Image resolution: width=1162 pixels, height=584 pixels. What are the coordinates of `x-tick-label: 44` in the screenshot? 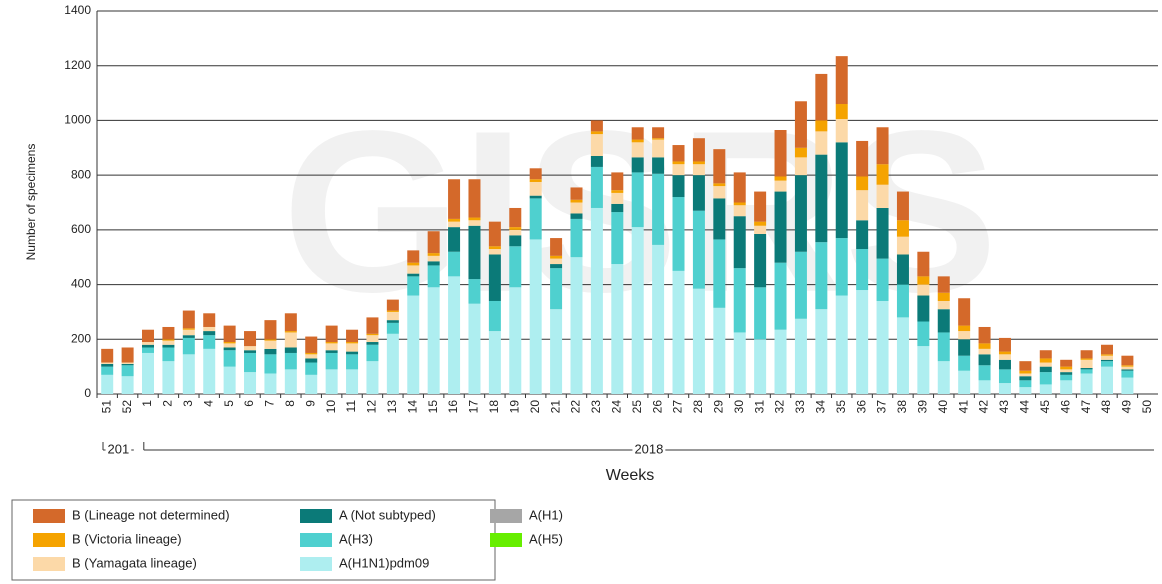 It's located at (1025, 407).